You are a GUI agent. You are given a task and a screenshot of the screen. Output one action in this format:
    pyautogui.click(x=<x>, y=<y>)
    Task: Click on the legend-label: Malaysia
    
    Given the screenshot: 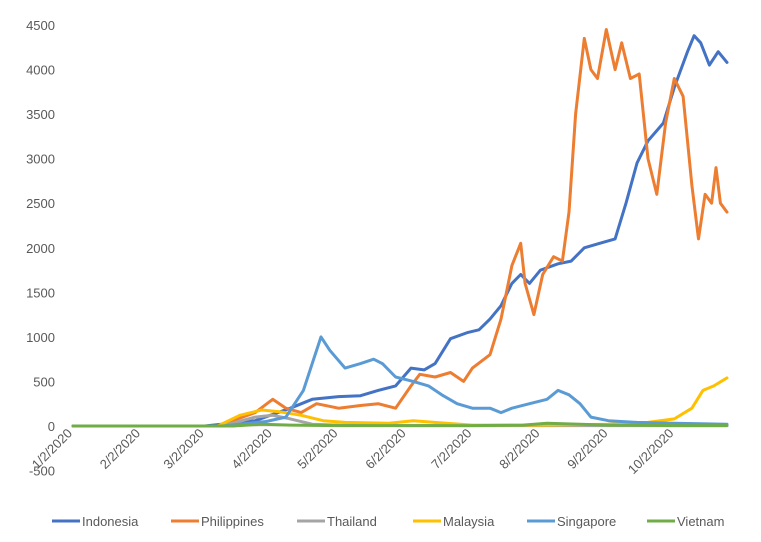 What is the action you would take?
    pyautogui.click(x=469, y=521)
    